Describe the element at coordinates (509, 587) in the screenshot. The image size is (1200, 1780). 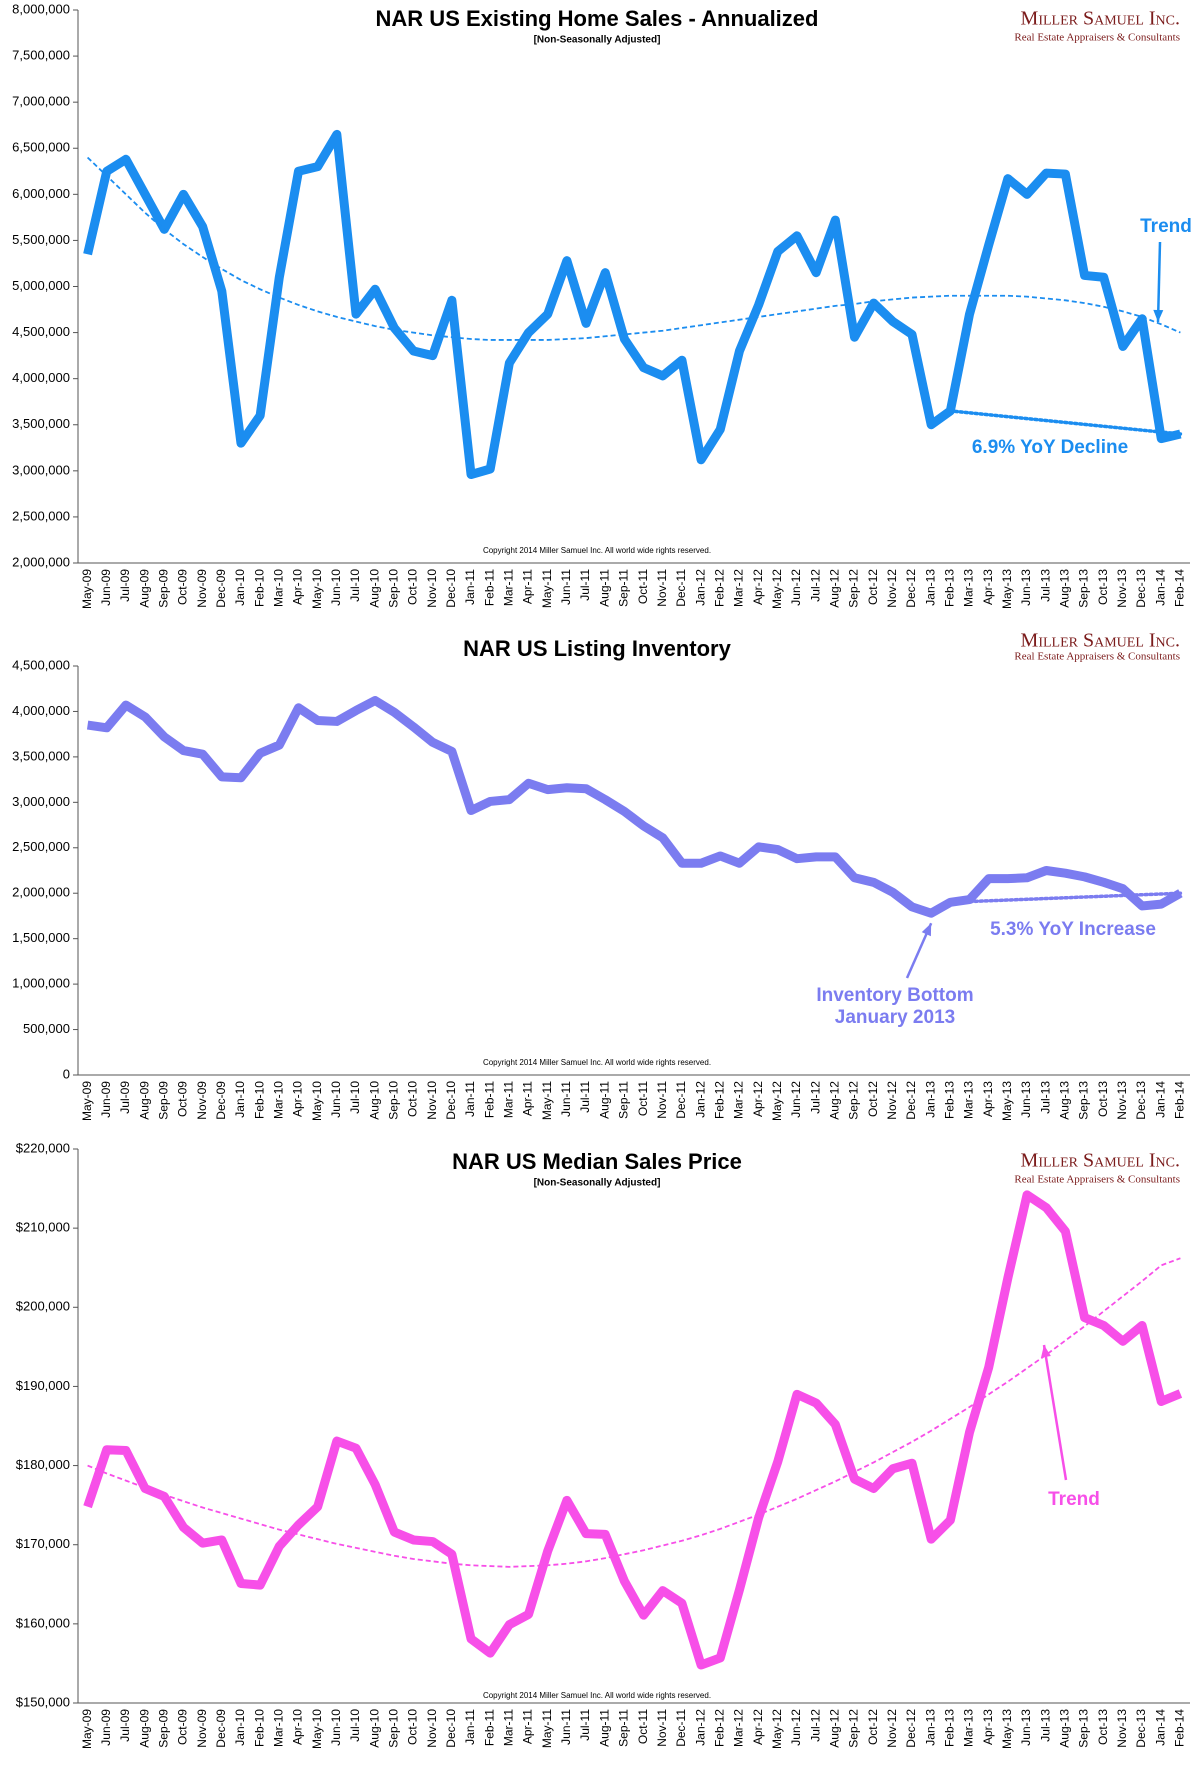
I see `x-tick-label: Mar-11` at that location.